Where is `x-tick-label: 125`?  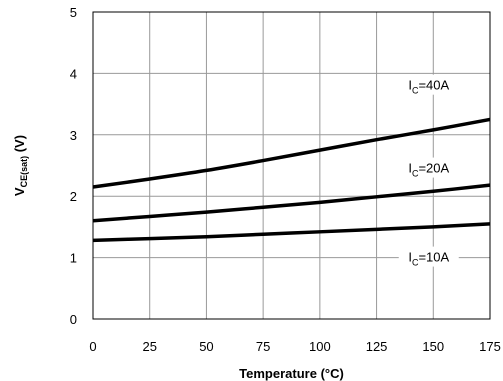
x-tick-label: 125 is located at coordinates (377, 346).